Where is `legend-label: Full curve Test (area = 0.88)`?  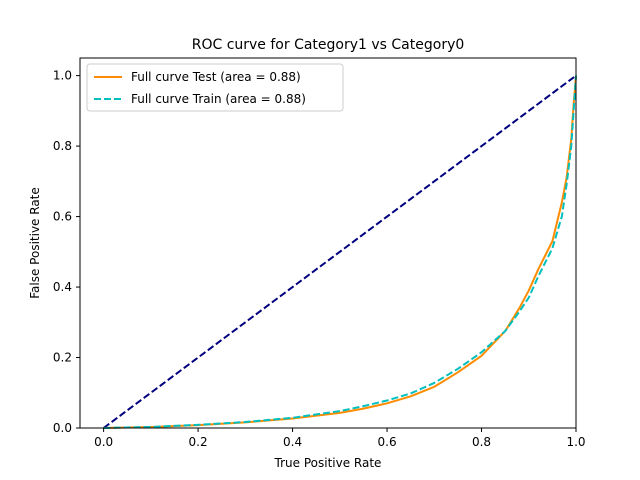
legend-label: Full curve Test (area = 0.88) is located at coordinates (216, 77).